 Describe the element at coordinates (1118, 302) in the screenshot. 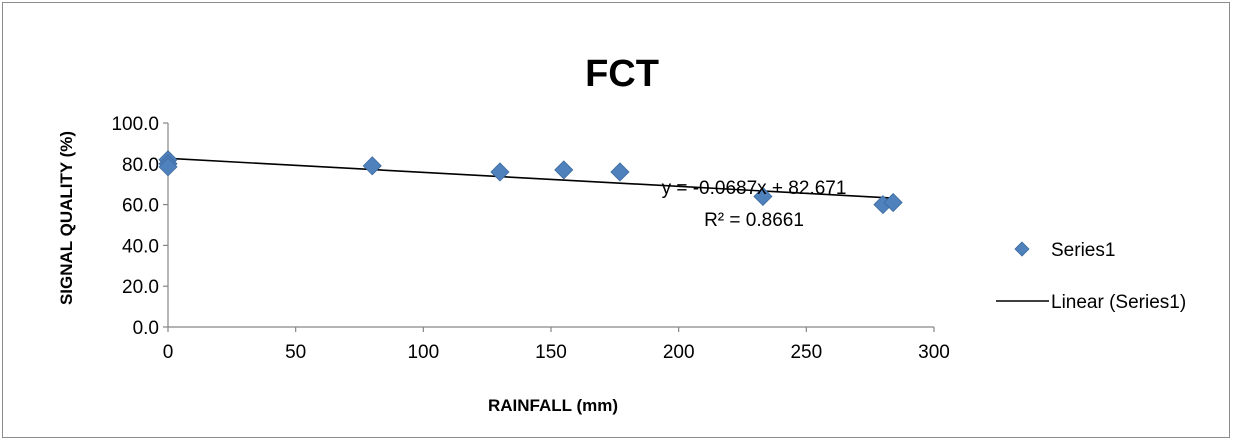

I see `legend-trendline-label: Linear (Series1)` at that location.